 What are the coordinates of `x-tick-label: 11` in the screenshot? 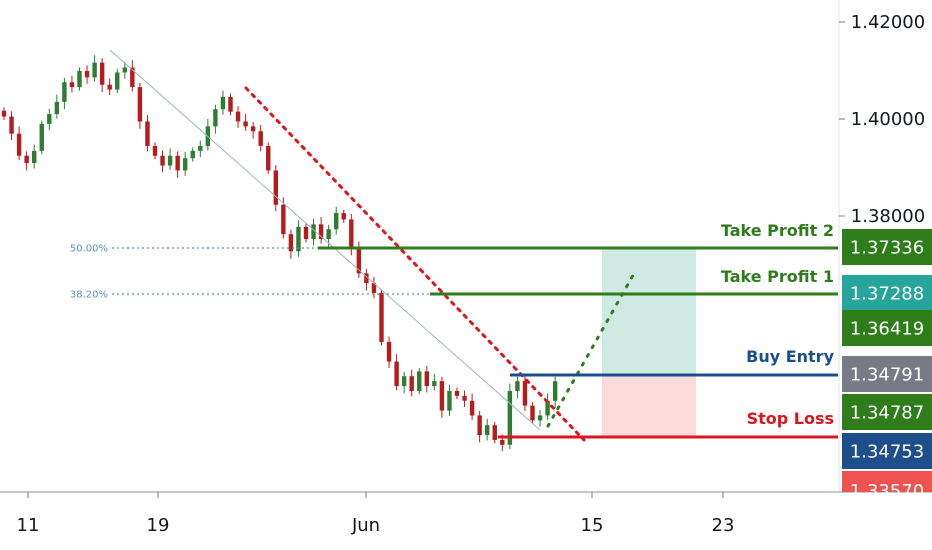 It's located at (28, 525).